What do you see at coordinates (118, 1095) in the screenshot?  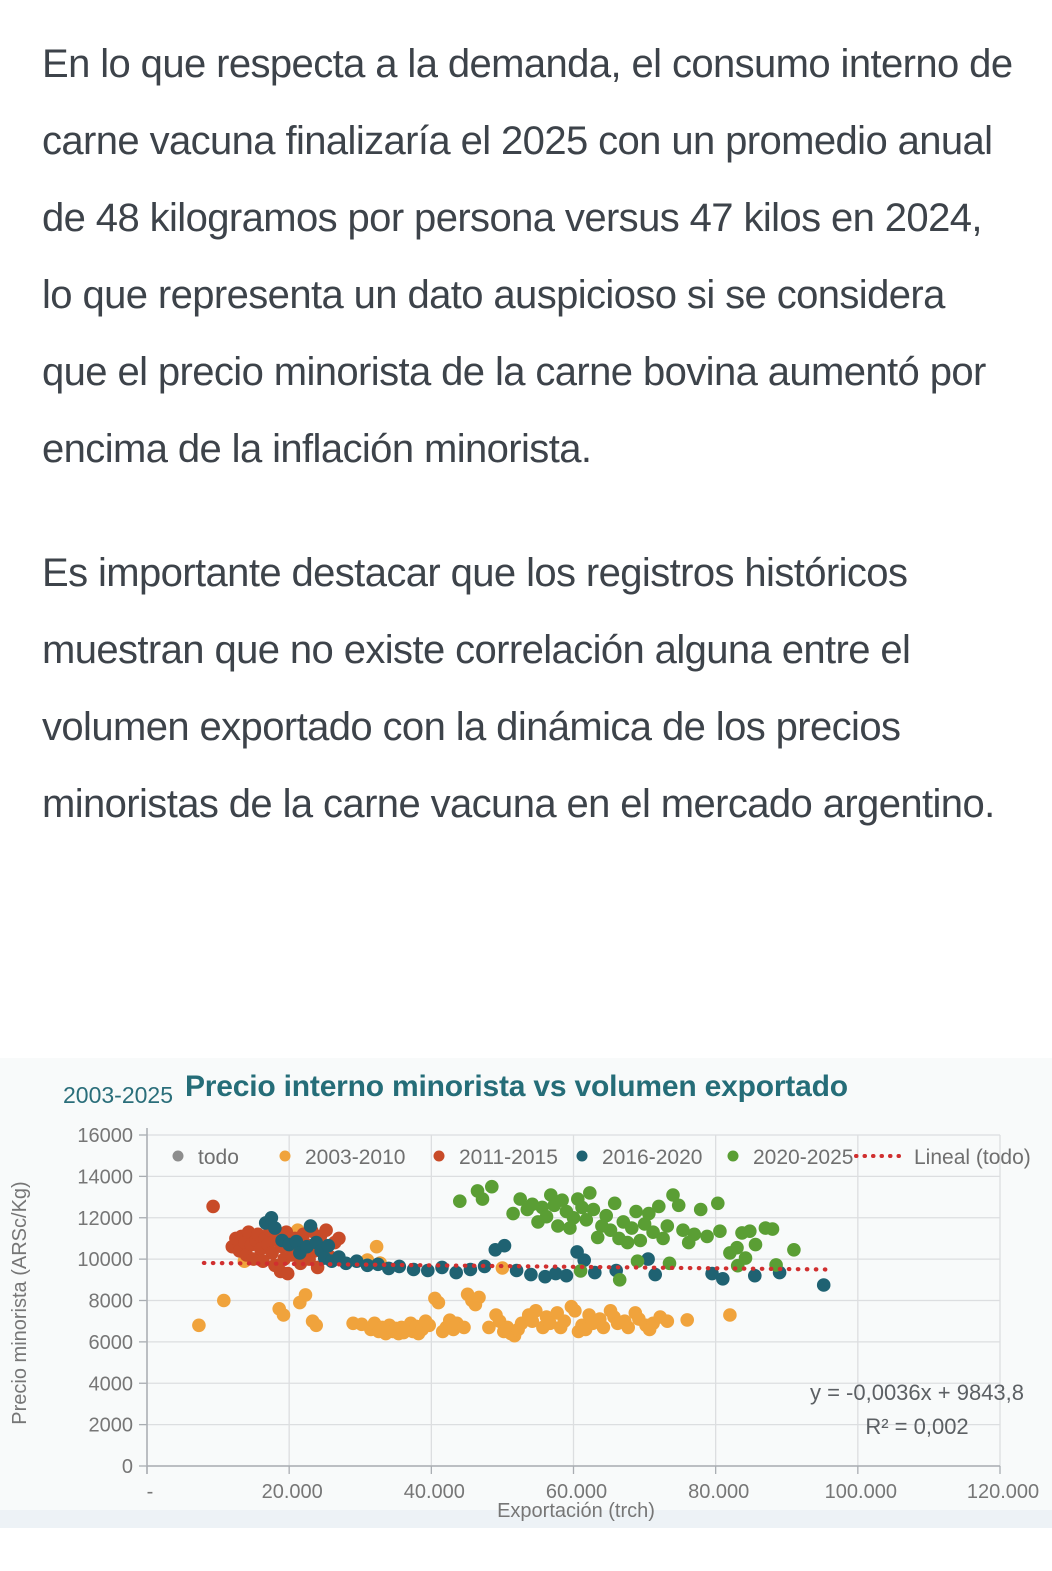 I see `chart-period-label: 2003-2025` at bounding box center [118, 1095].